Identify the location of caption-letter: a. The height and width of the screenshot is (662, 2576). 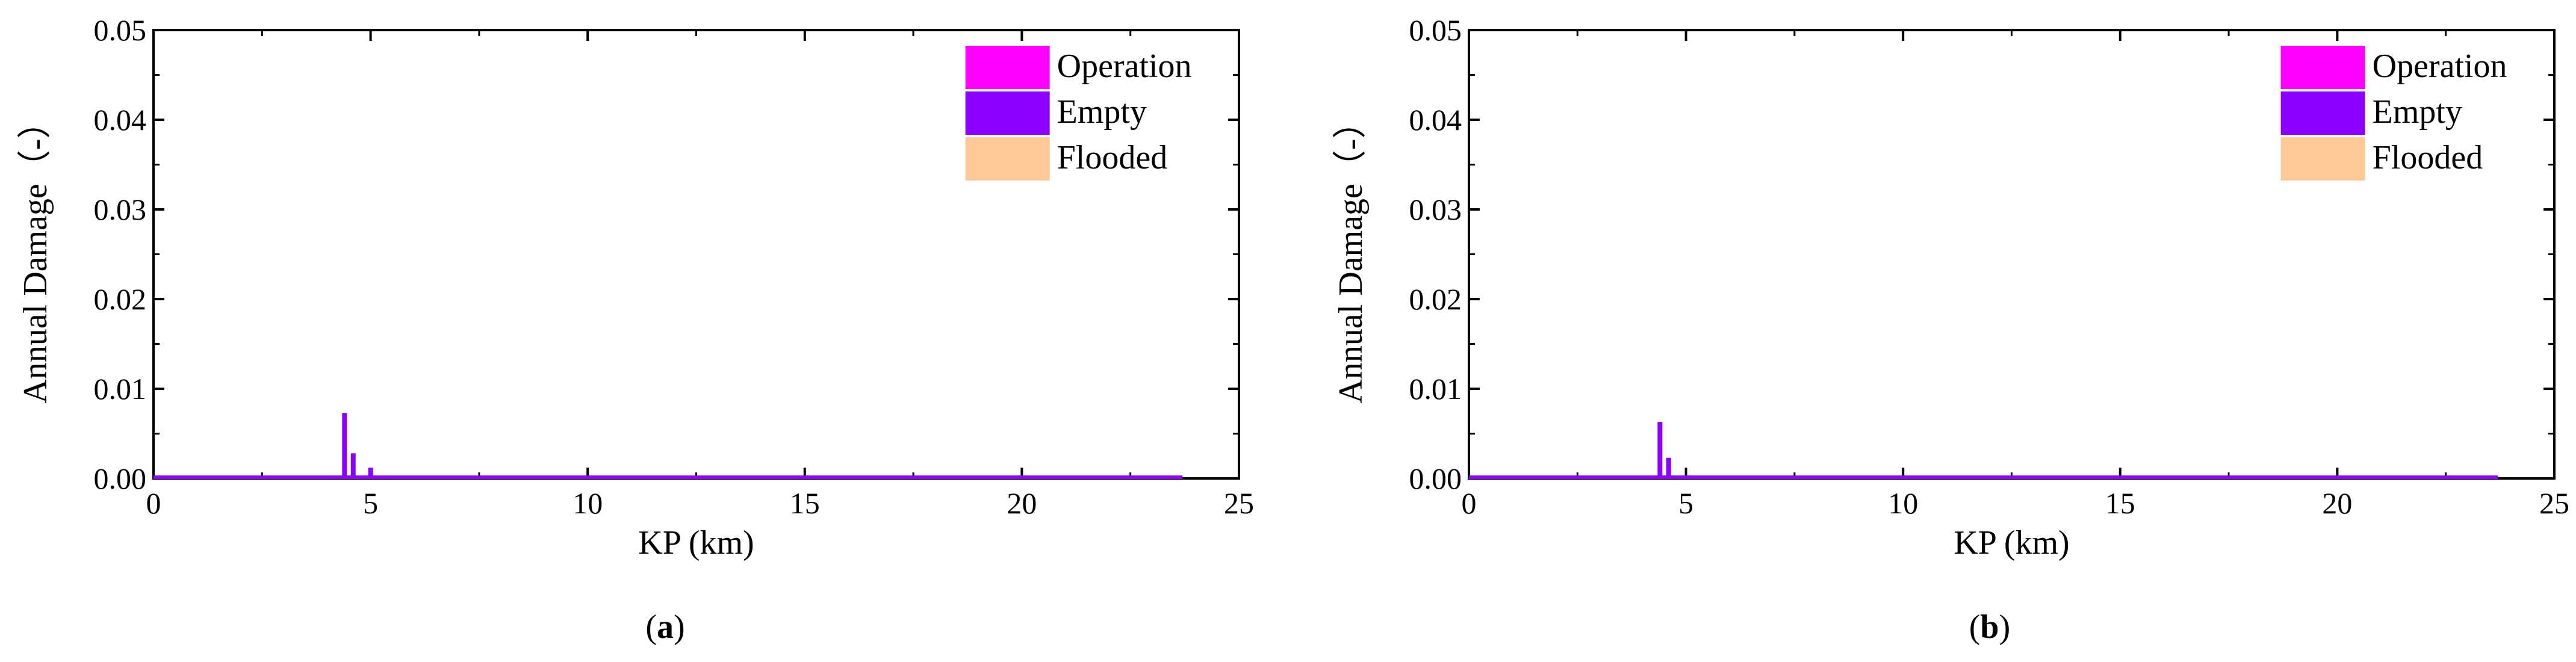
(665, 627).